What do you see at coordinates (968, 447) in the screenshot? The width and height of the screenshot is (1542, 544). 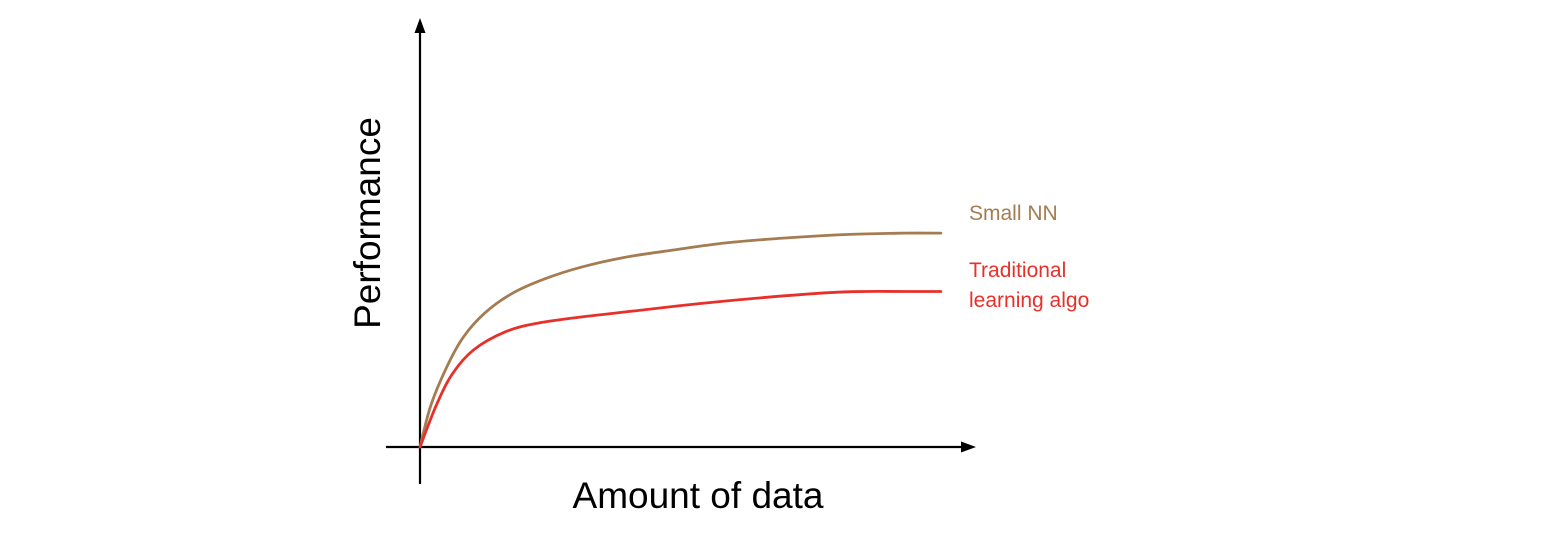 I see `x-axis-arrow-icon` at bounding box center [968, 447].